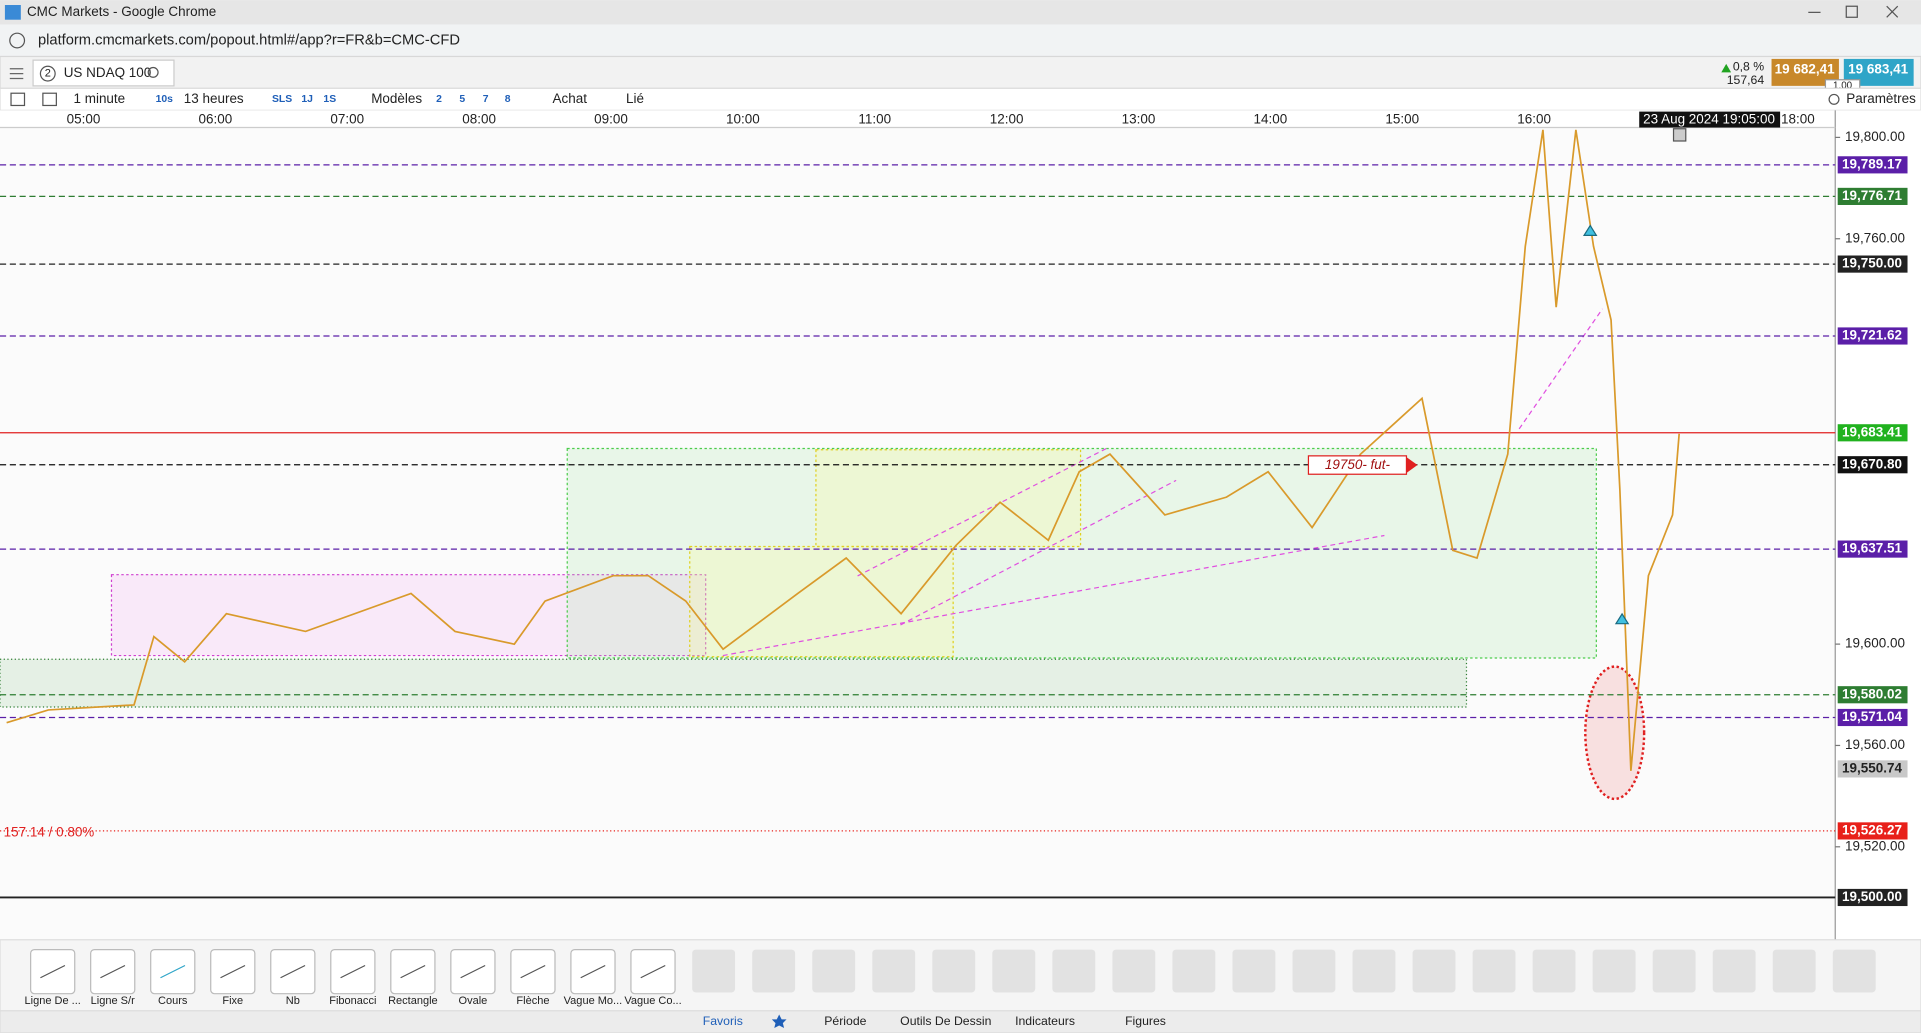 Image resolution: width=1921 pixels, height=1033 pixels. What do you see at coordinates (165, 99) in the screenshot?
I see `toolbar-item: 10s` at bounding box center [165, 99].